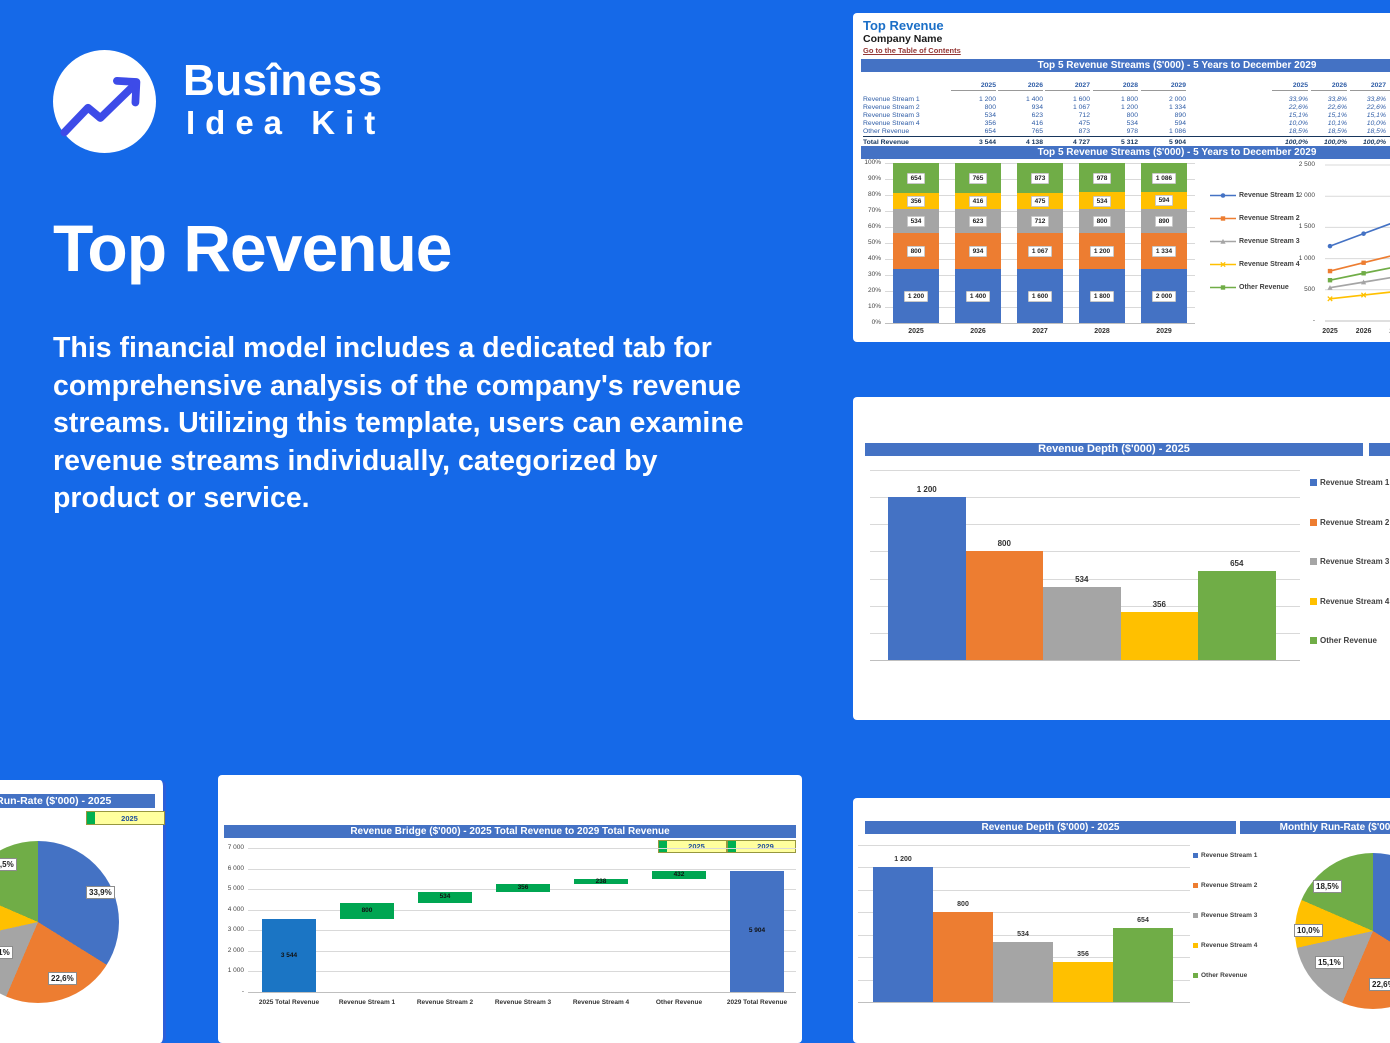  I want to click on bar-segment-value: 765, so click(978, 178).